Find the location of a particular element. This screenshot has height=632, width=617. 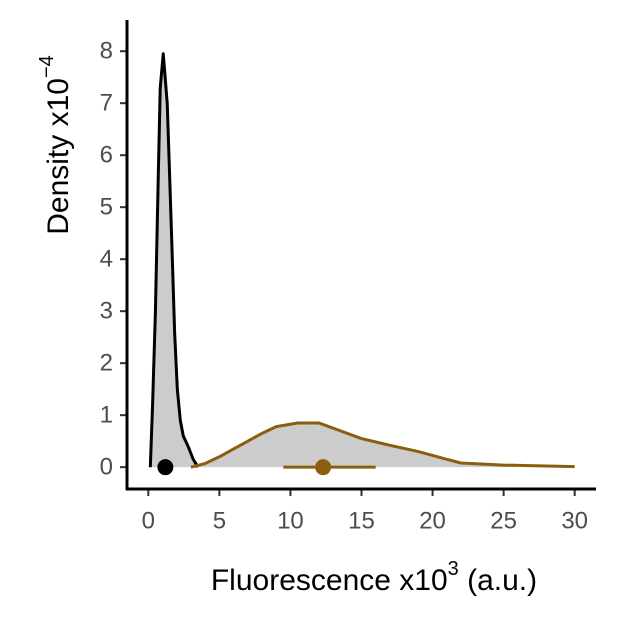

density-area is located at coordinates (174, 260).